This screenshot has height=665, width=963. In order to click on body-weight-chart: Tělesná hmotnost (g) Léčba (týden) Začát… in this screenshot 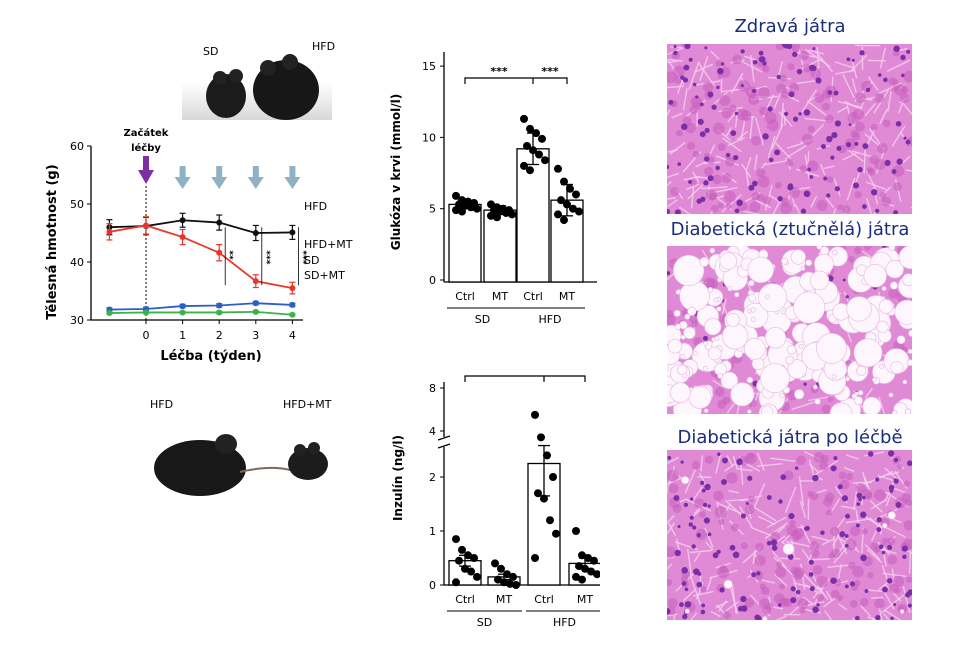, I will do `click(199, 245)`.